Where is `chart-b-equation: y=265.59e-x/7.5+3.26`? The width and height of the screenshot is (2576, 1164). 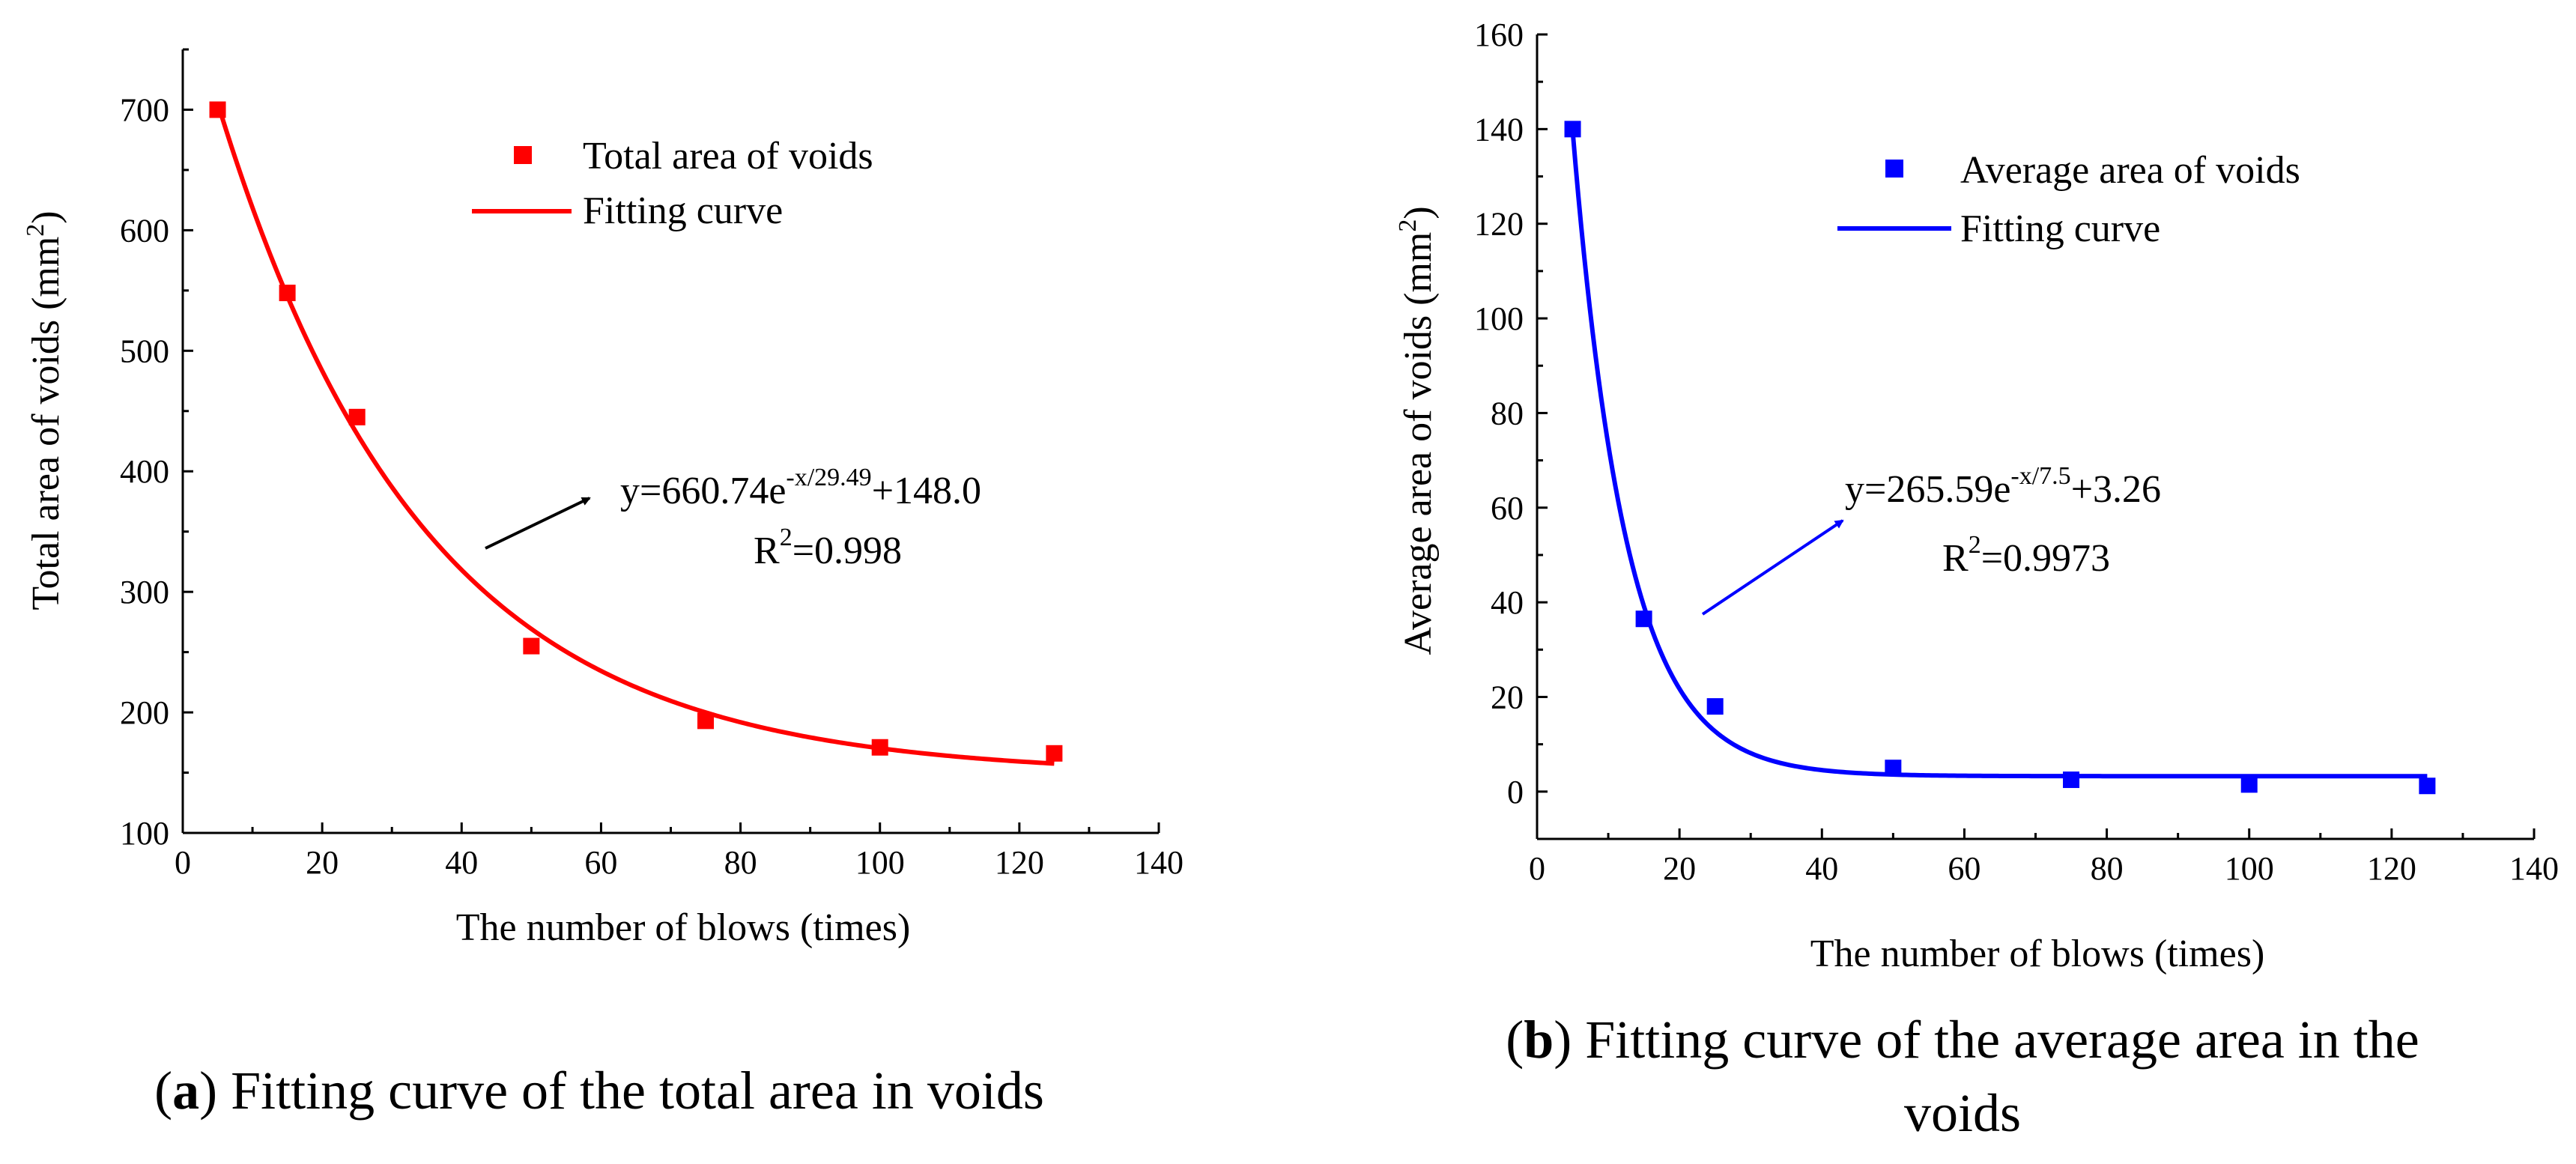
chart-b-equation: y=265.59e-x/7.5+3.26 is located at coordinates (2003, 486).